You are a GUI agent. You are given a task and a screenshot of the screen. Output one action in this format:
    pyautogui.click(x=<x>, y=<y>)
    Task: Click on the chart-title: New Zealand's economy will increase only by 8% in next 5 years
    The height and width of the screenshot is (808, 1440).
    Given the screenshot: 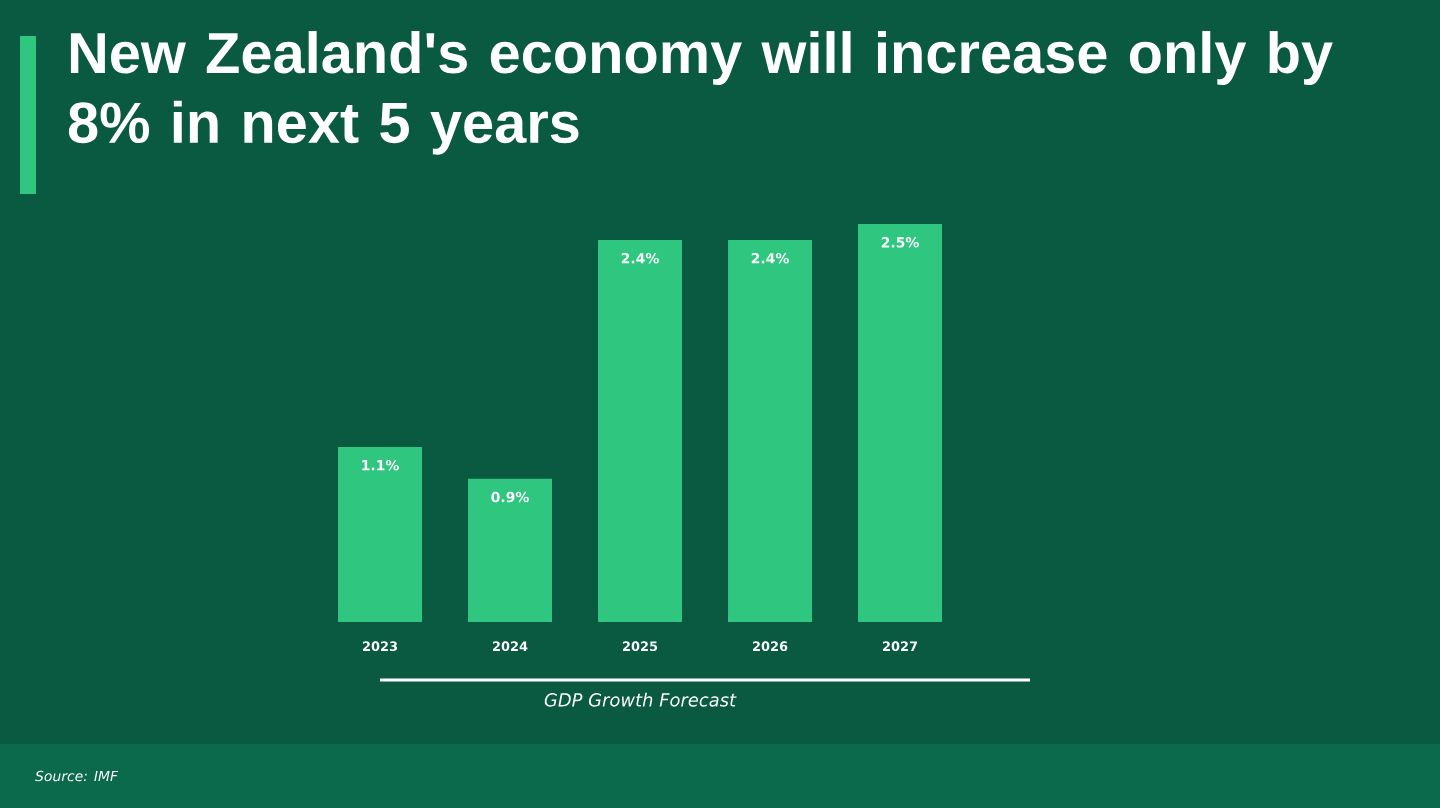 What is the action you would take?
    pyautogui.click(x=700, y=93)
    